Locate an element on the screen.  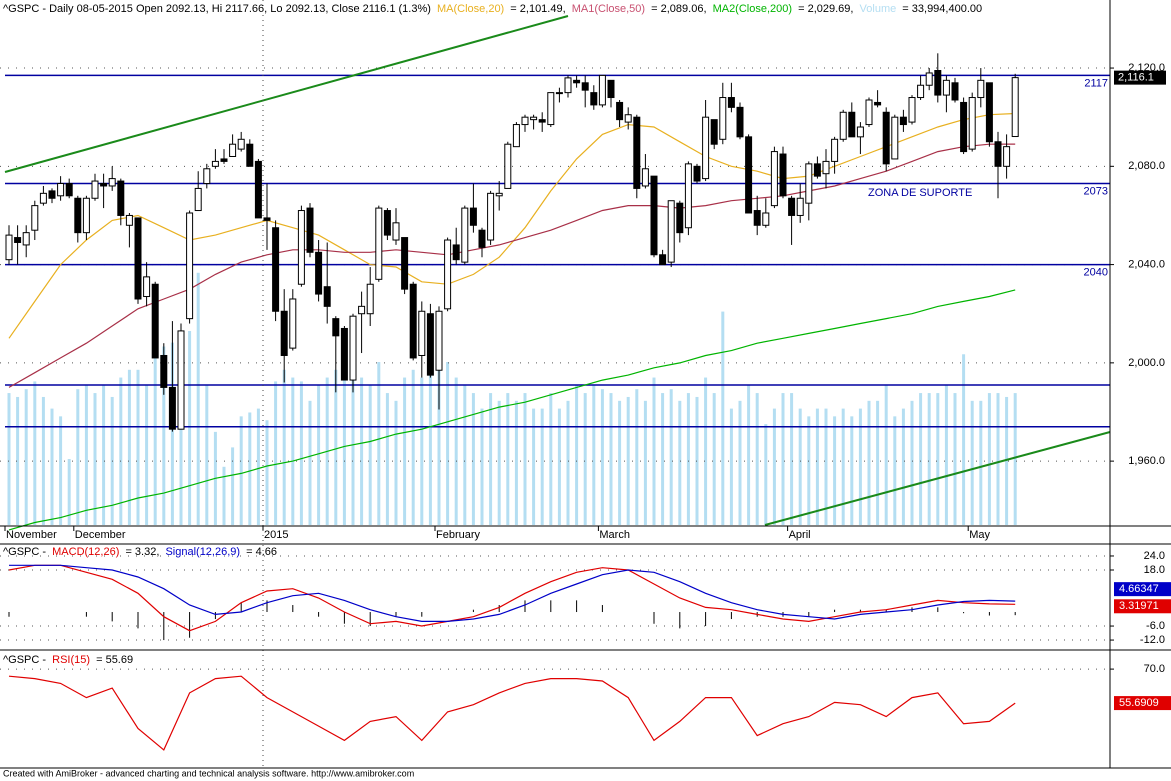
legend-value: = 33,994,400.00 is located at coordinates (942, 9).